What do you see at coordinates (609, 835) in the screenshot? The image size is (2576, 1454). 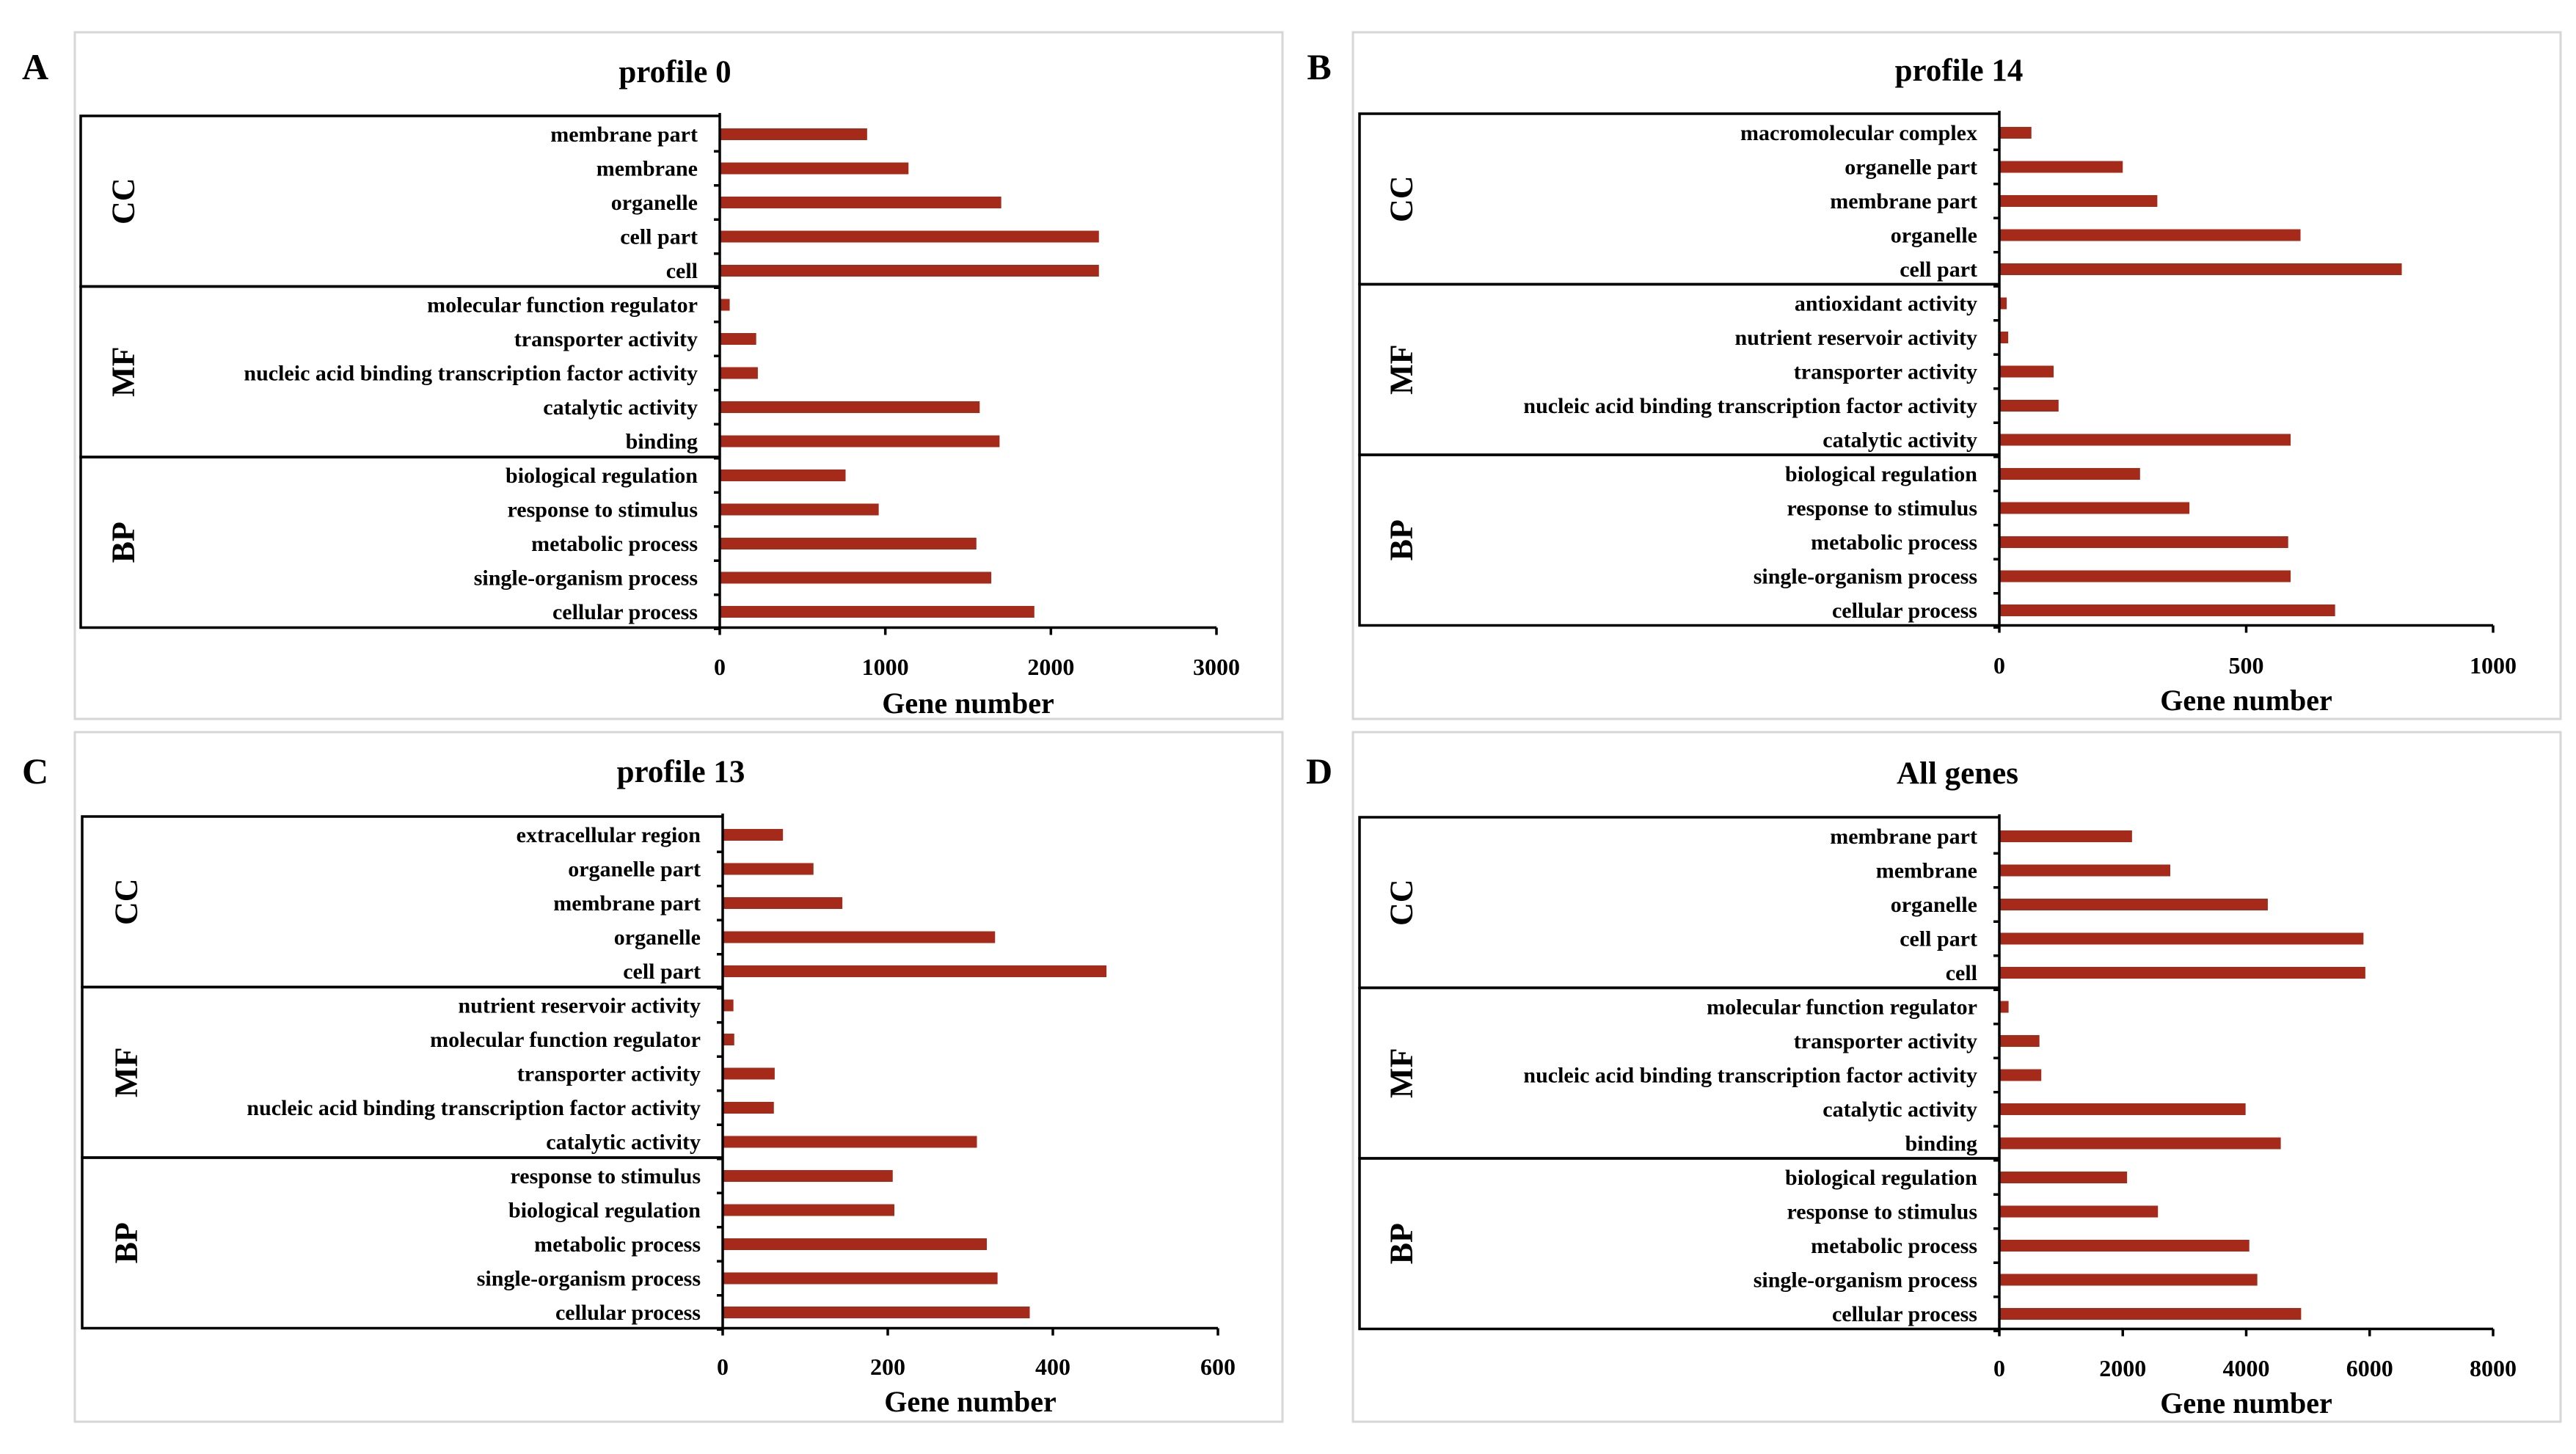 I see `category-label: extracellular region` at bounding box center [609, 835].